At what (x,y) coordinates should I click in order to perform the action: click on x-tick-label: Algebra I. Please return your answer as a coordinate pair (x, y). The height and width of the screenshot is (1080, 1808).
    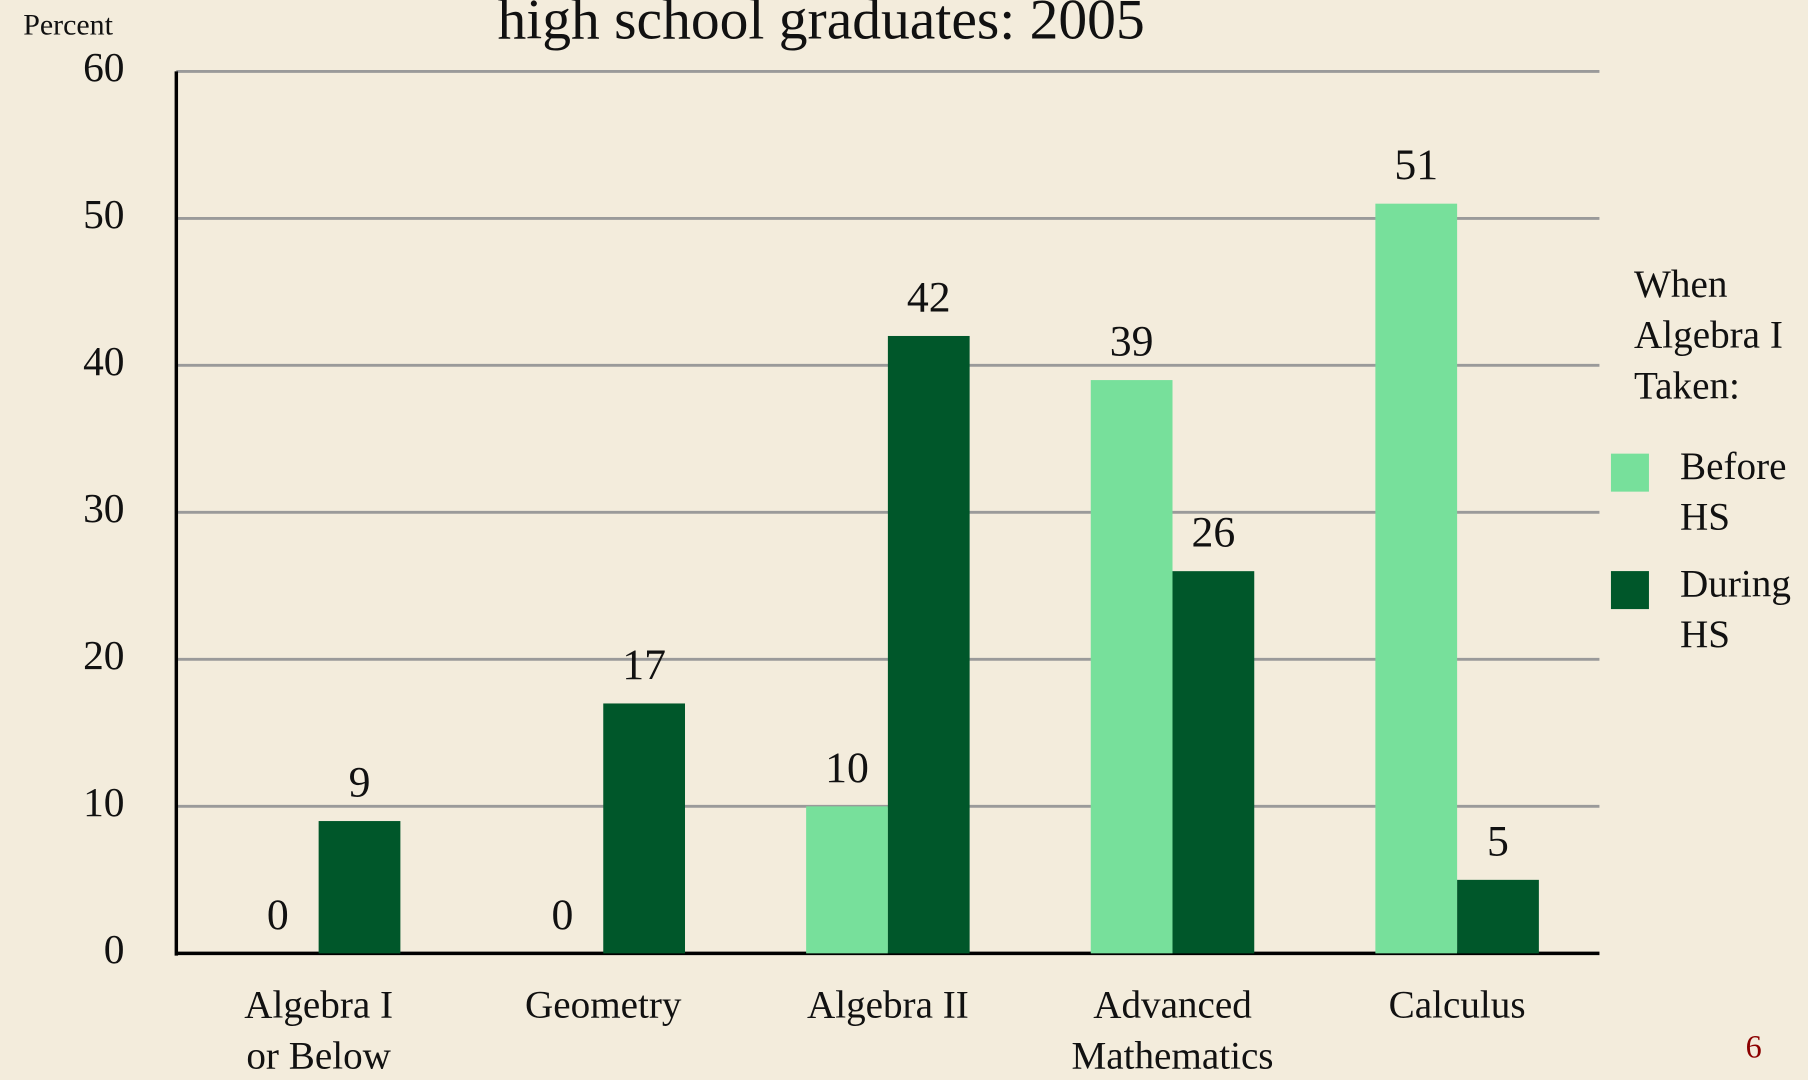
    Looking at the image, I should click on (318, 1005).